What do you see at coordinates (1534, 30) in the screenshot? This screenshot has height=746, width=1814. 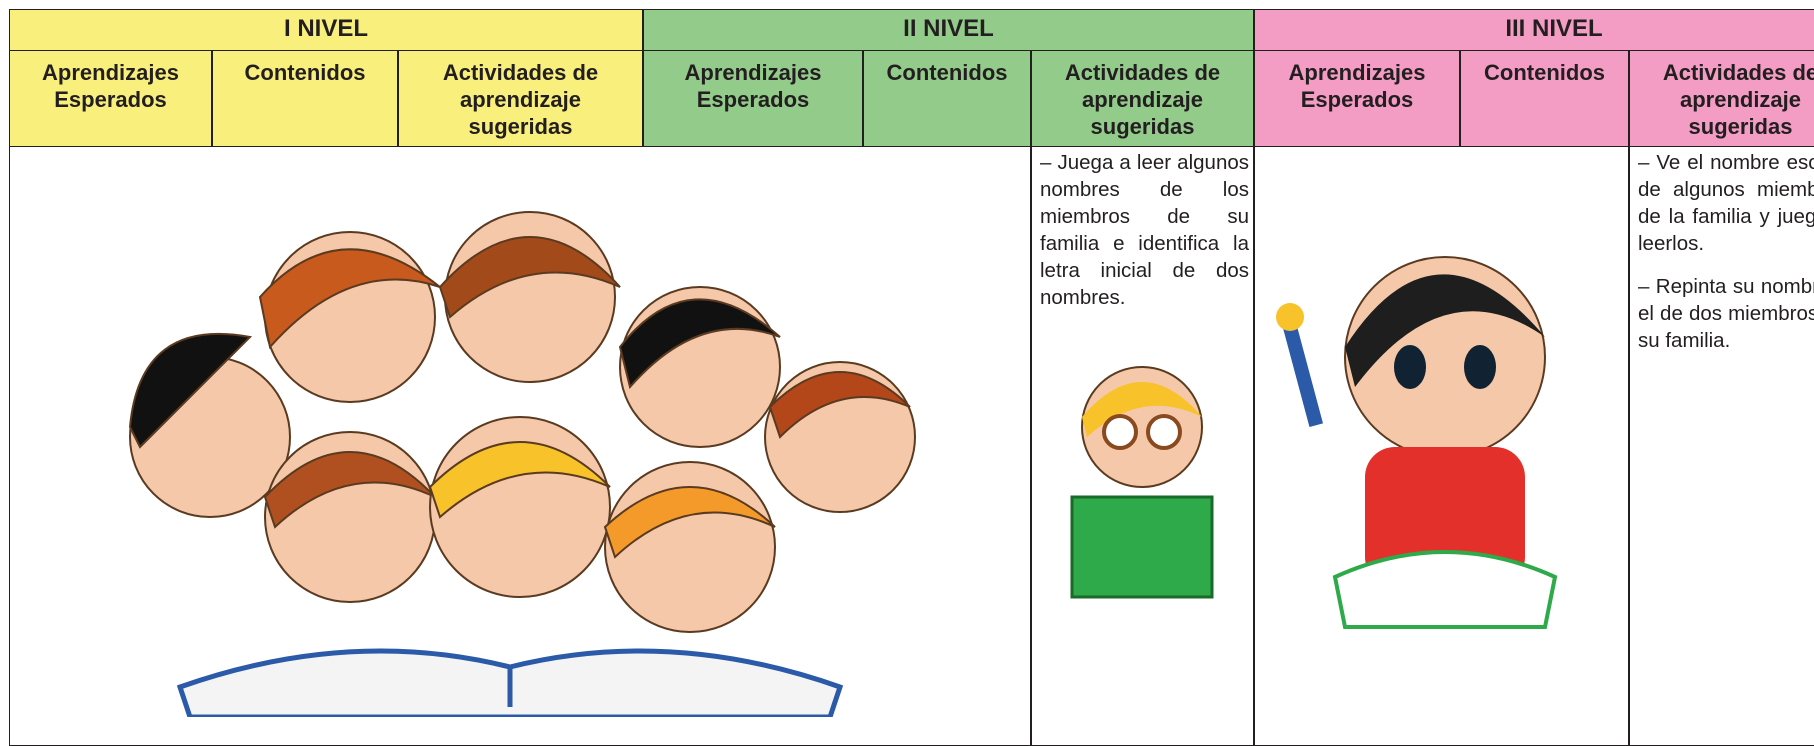 I see `level-title: III NIVEL` at bounding box center [1534, 30].